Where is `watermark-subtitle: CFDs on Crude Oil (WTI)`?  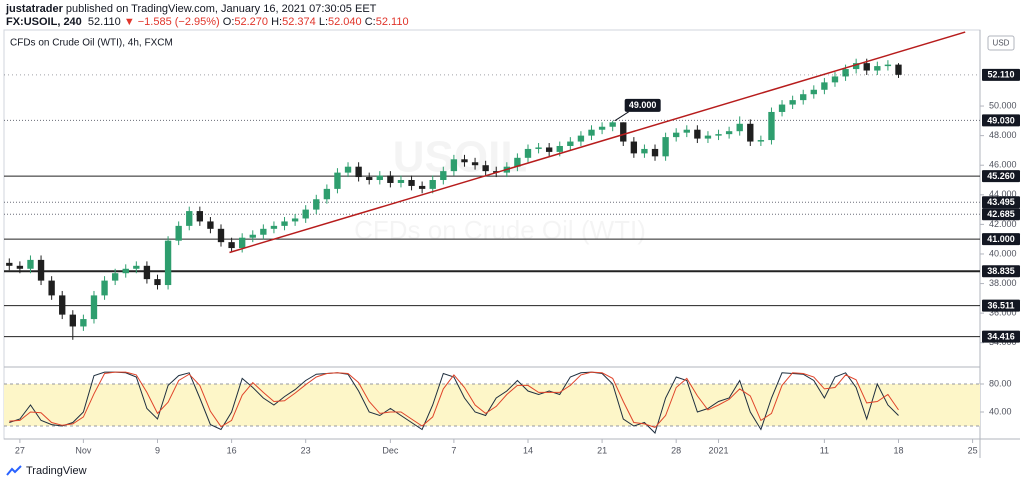 watermark-subtitle: CFDs on Crude Oil (WTI) is located at coordinates (500, 230).